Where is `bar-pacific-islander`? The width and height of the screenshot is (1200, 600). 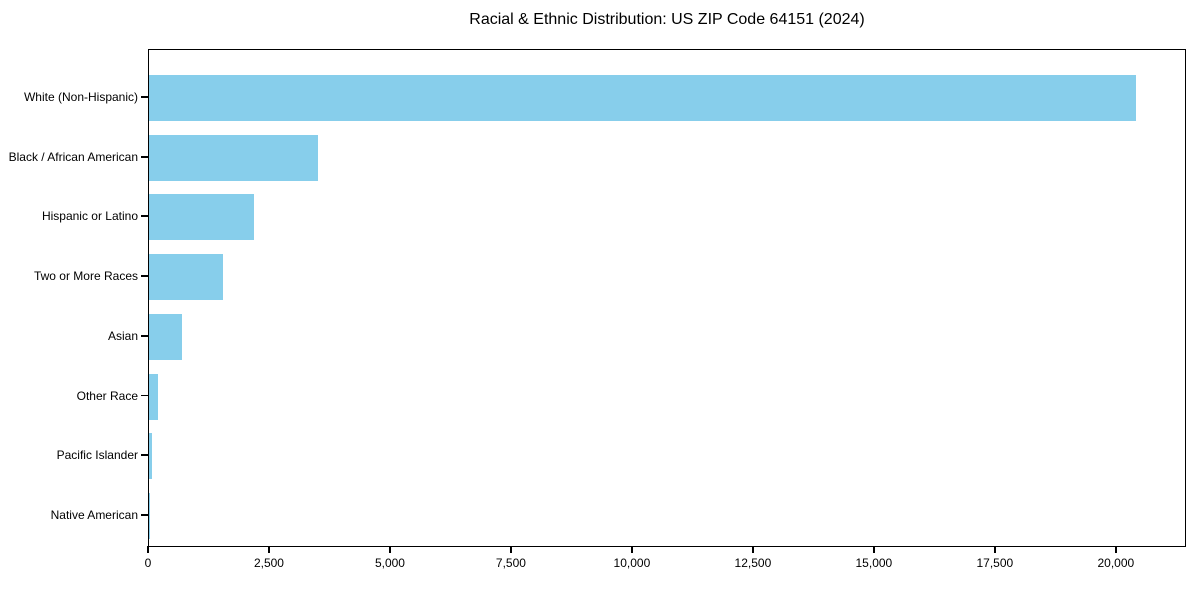 bar-pacific-islander is located at coordinates (151, 456).